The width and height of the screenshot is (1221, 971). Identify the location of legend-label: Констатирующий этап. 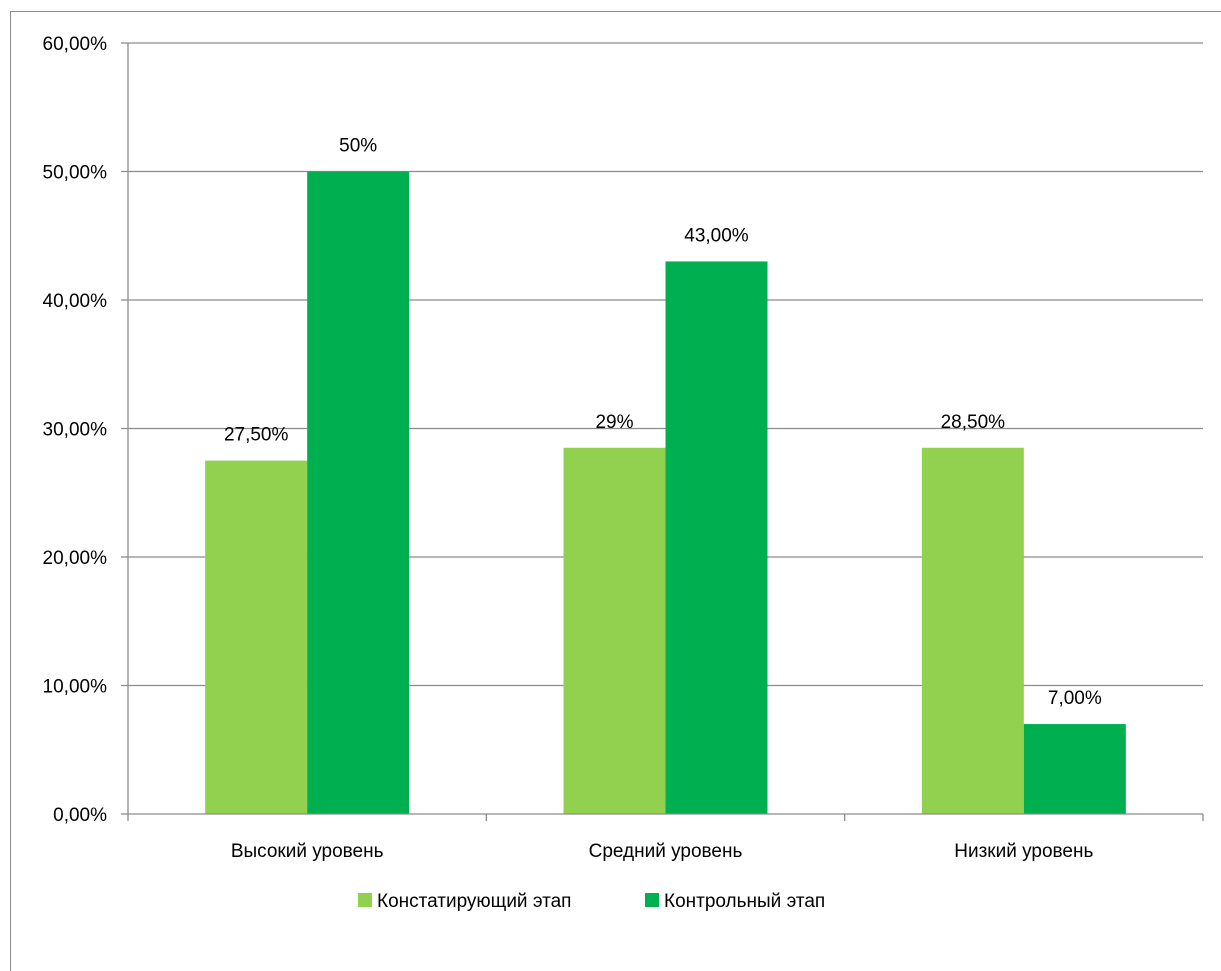
(474, 901).